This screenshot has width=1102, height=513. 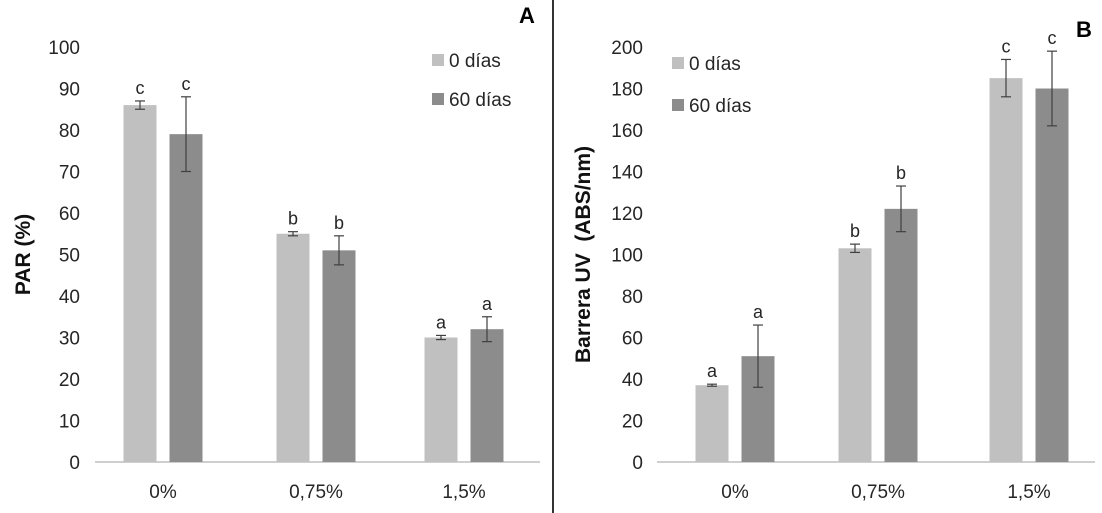 What do you see at coordinates (1084, 29) in the screenshot?
I see `panel-label: B` at bounding box center [1084, 29].